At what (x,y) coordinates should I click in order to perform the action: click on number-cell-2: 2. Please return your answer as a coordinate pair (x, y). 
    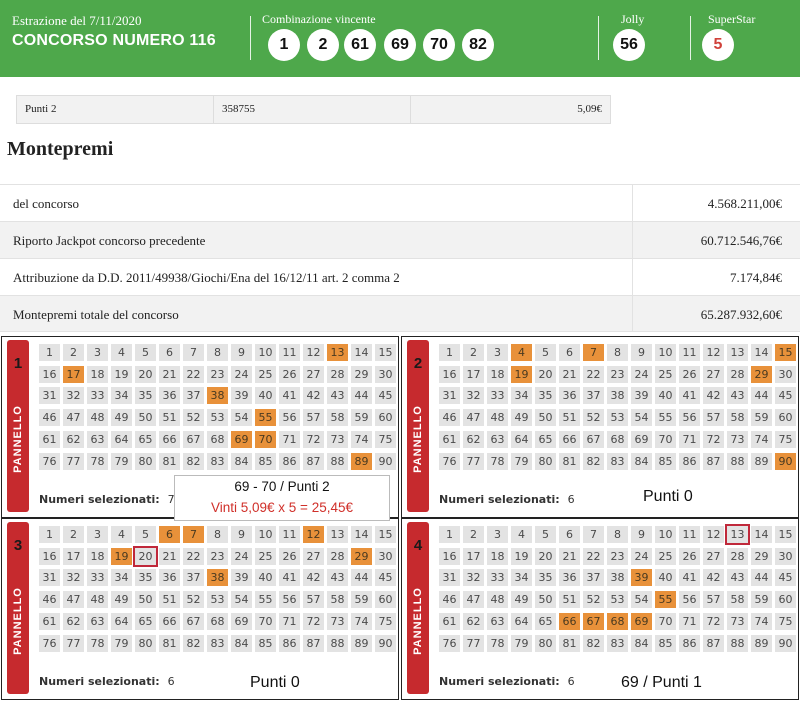
    Looking at the image, I should click on (473, 534).